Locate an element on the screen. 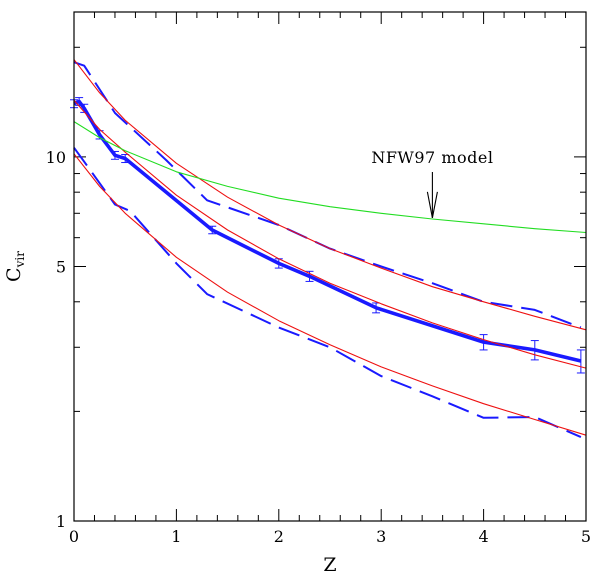 The height and width of the screenshot is (574, 592). x-tick-label: 3 is located at coordinates (381, 536).